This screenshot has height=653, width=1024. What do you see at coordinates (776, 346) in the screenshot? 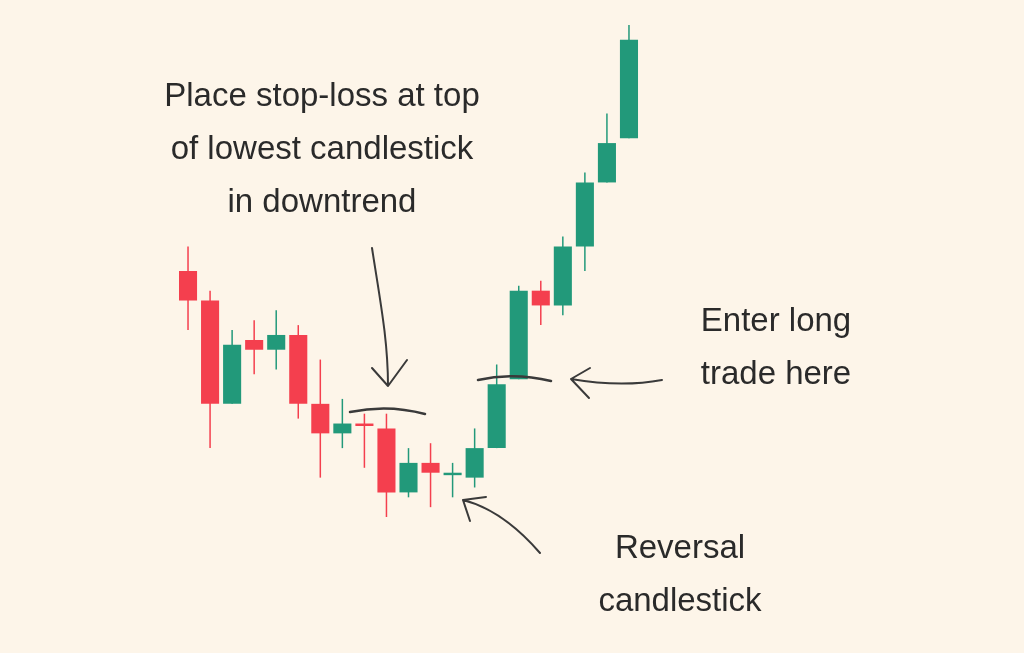
I see `text: Enter long trade here` at bounding box center [776, 346].